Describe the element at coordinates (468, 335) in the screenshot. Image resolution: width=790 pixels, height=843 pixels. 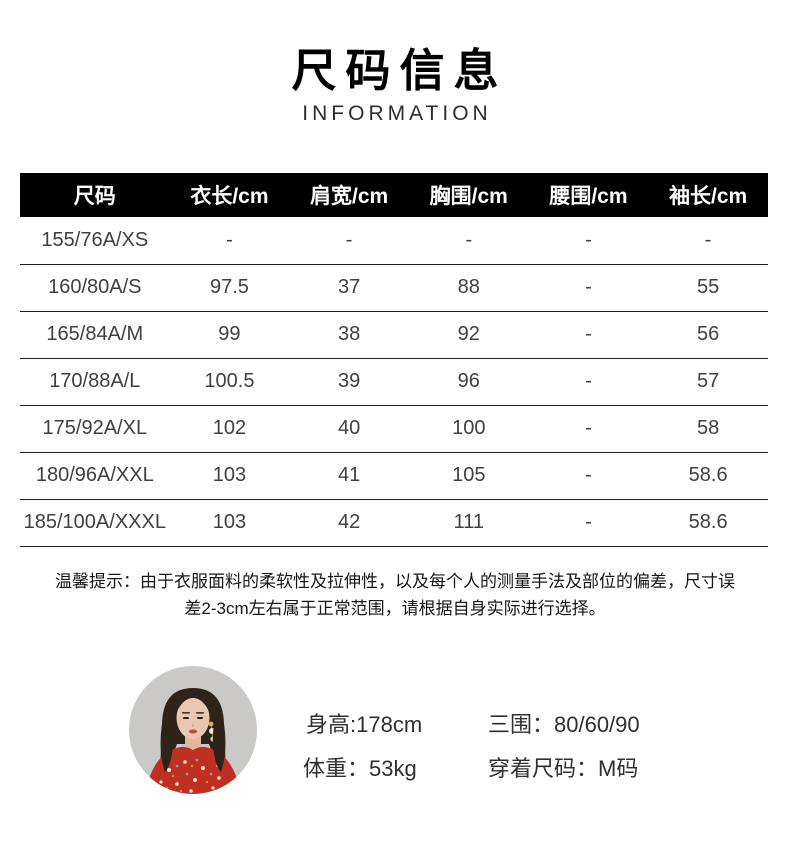
I see `table-cell: 92` at that location.